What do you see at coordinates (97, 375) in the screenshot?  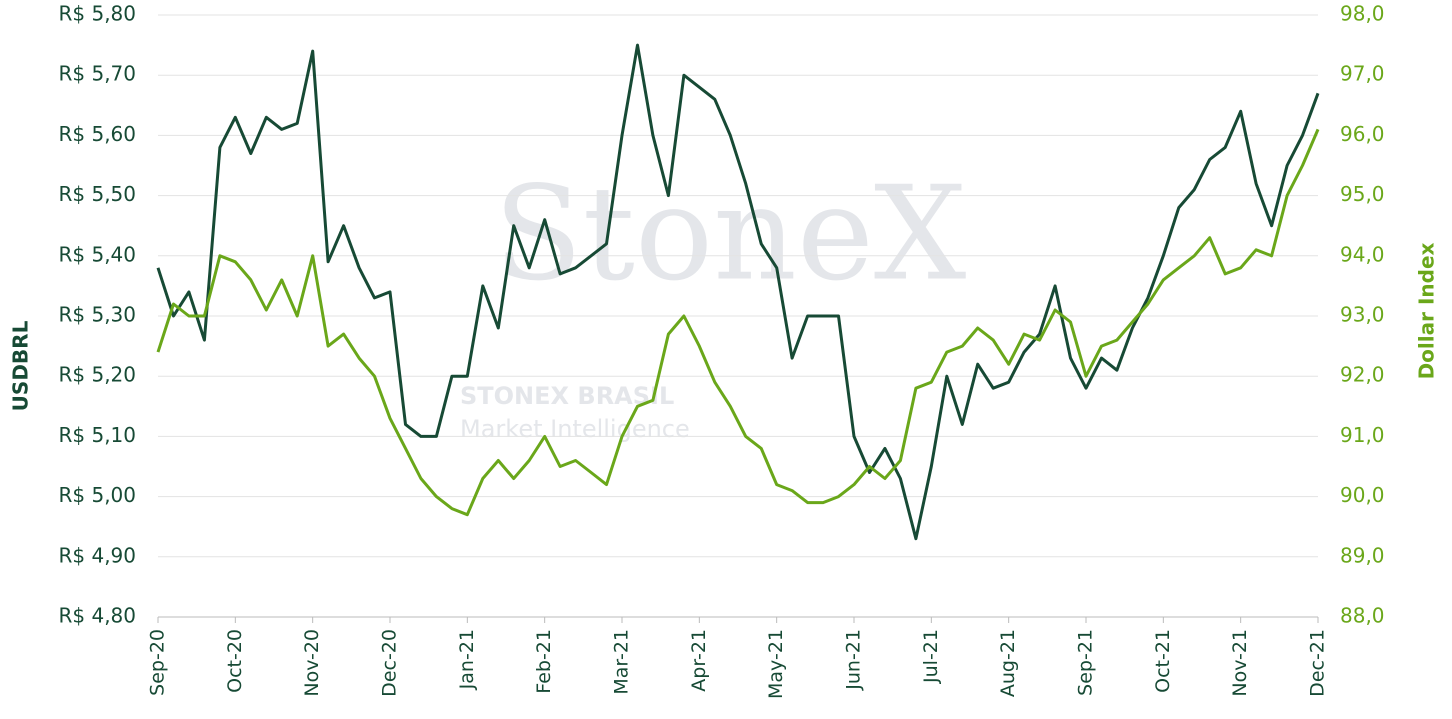 I see `y-tick-label: R$ 5,20` at bounding box center [97, 375].